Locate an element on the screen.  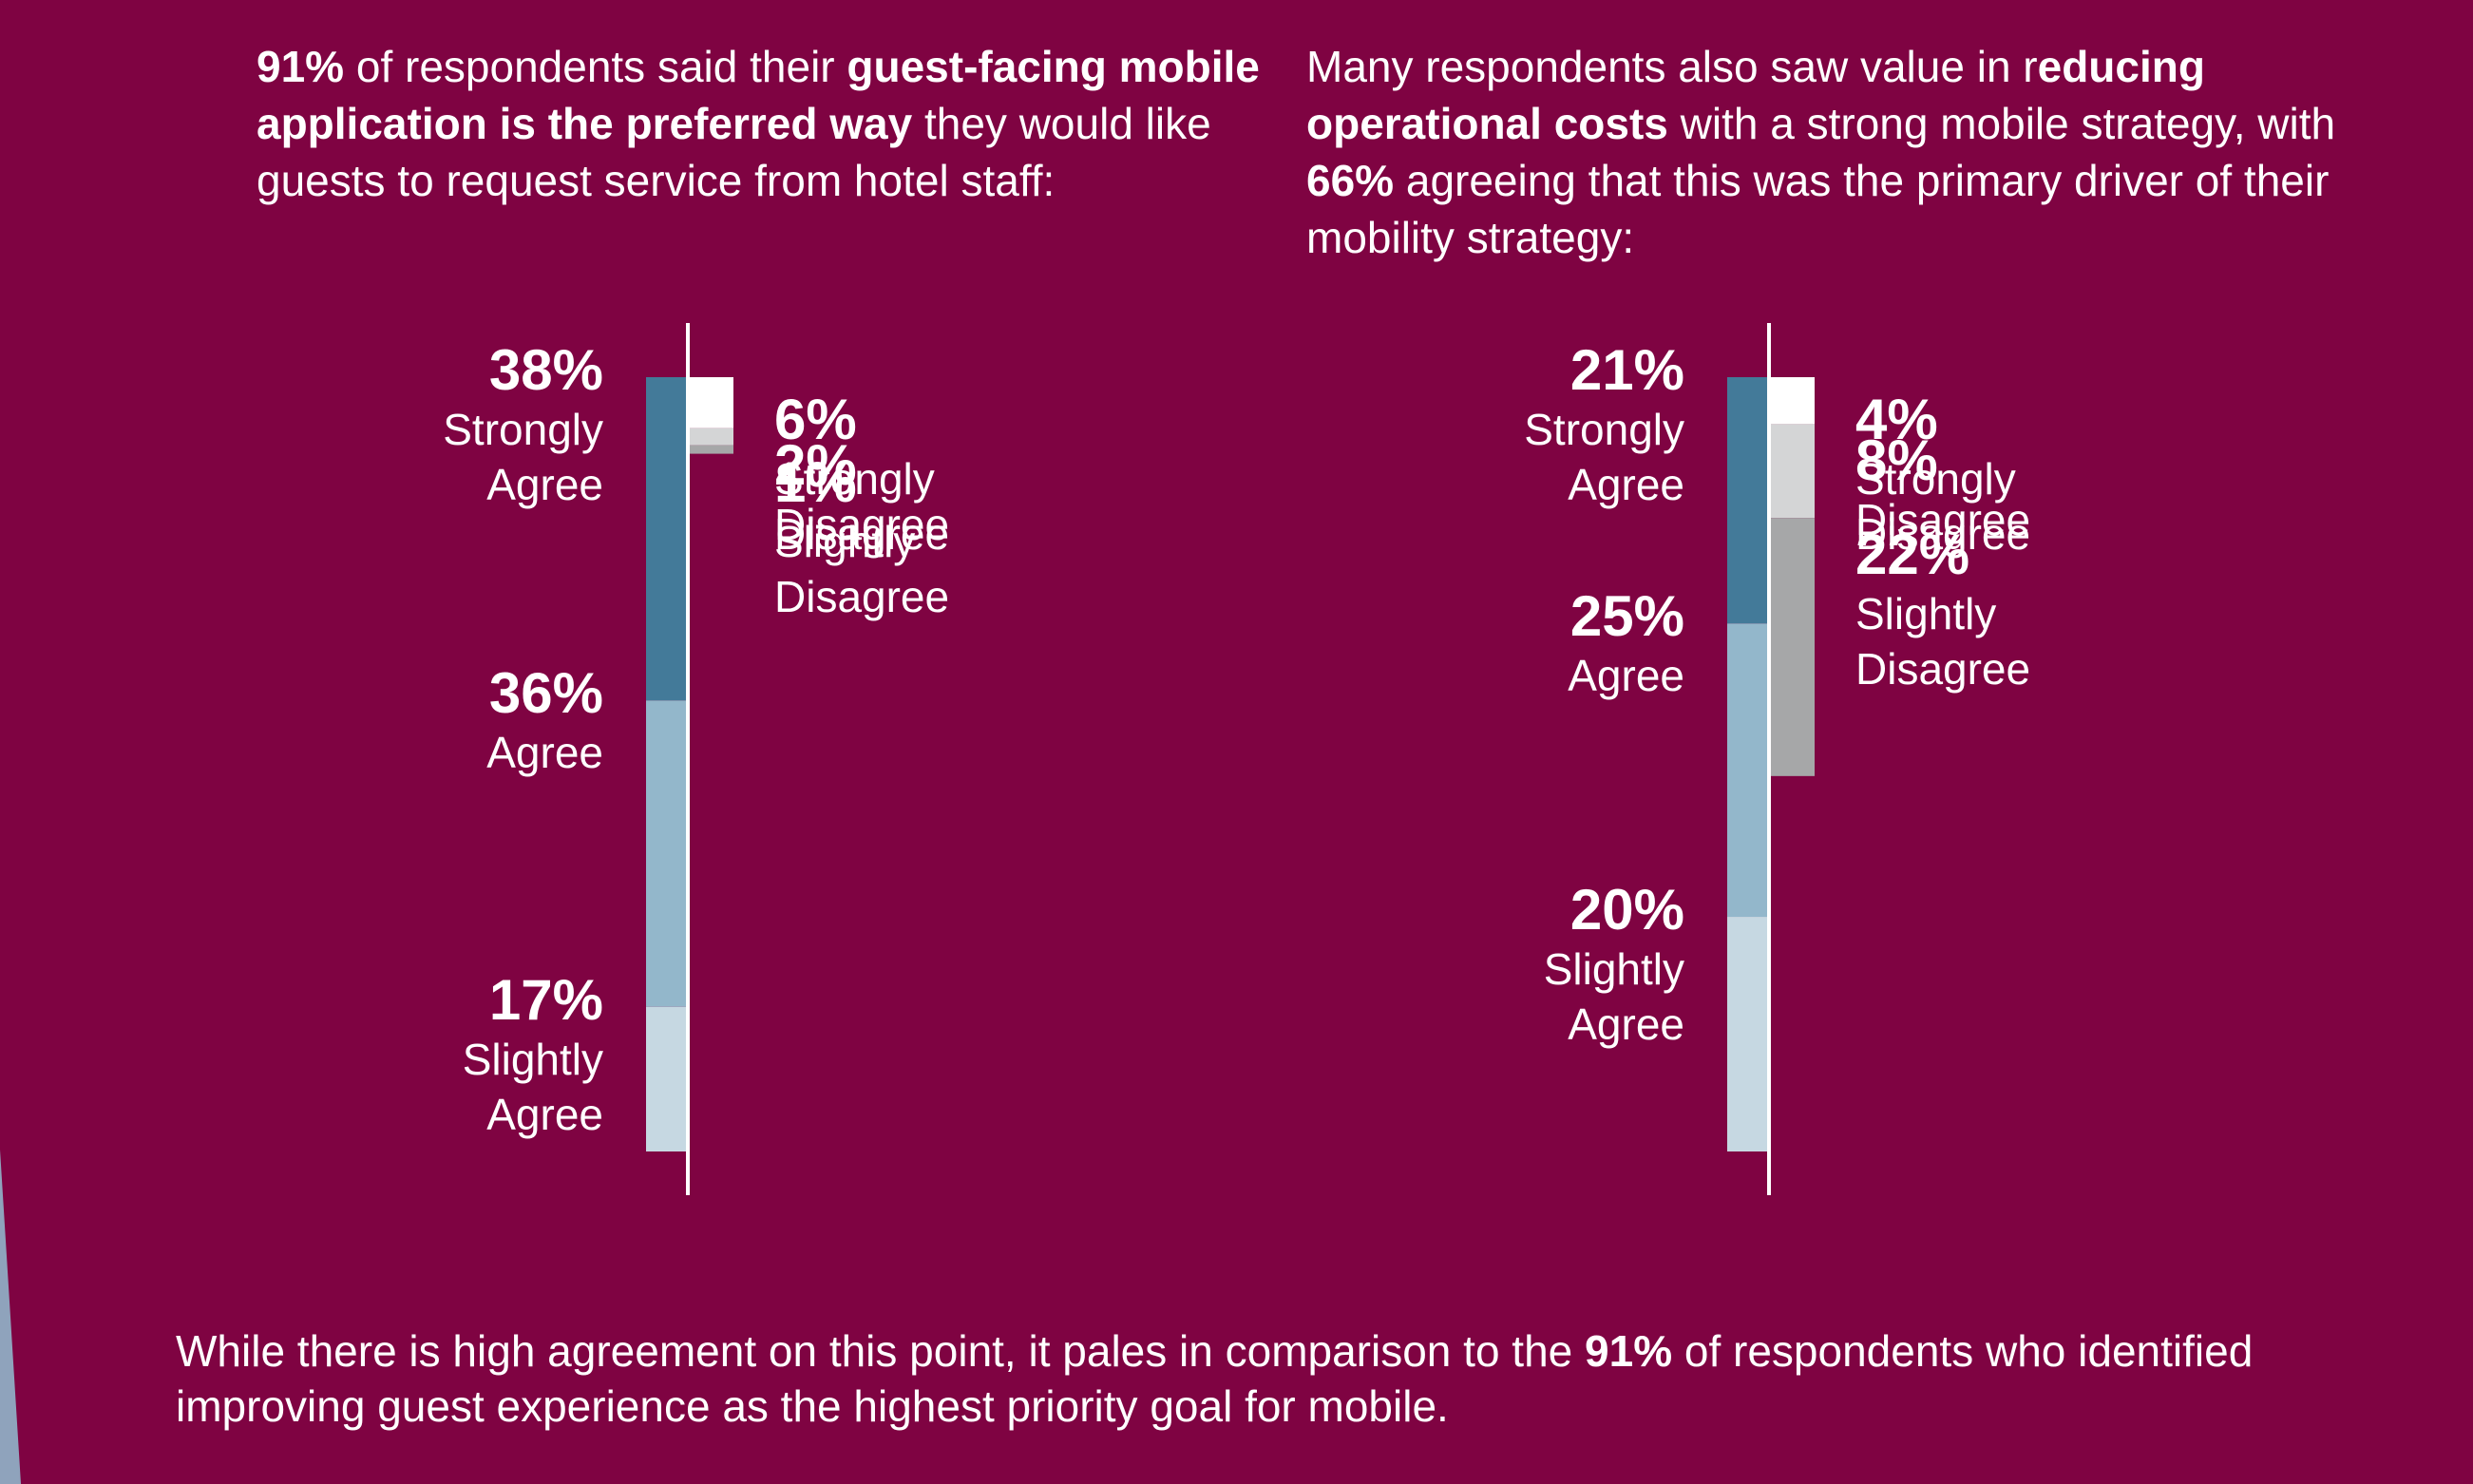
segment-value-label: 6% is located at coordinates (816, 419).